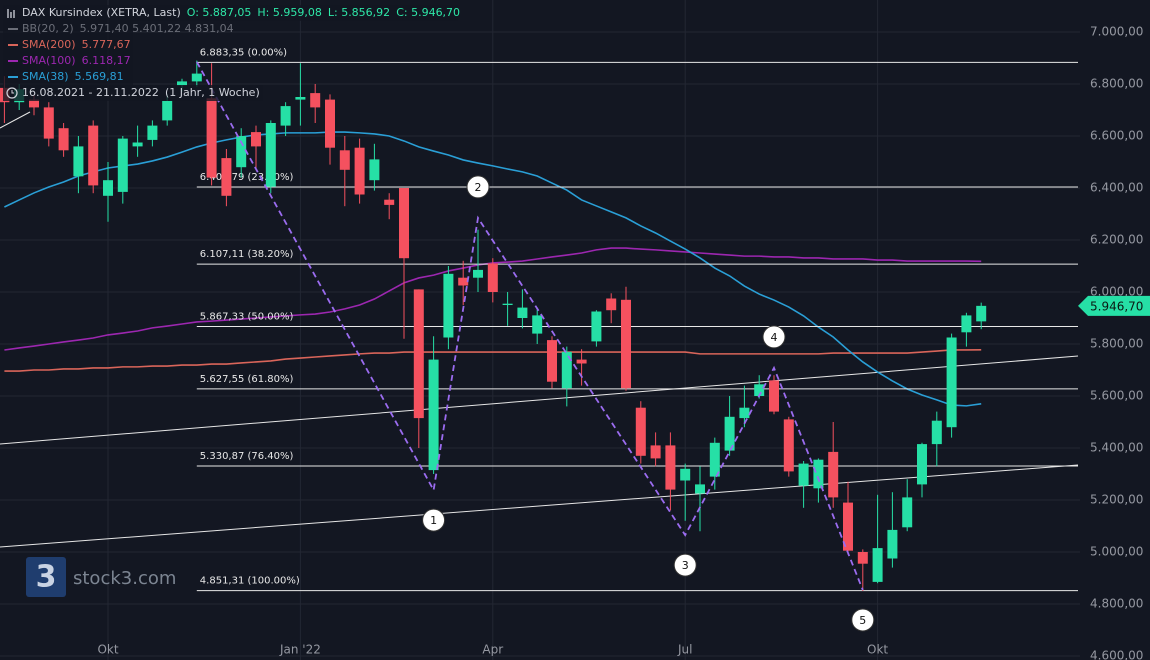 The height and width of the screenshot is (660, 1150). What do you see at coordinates (46, 577) in the screenshot?
I see `logo` at bounding box center [46, 577].